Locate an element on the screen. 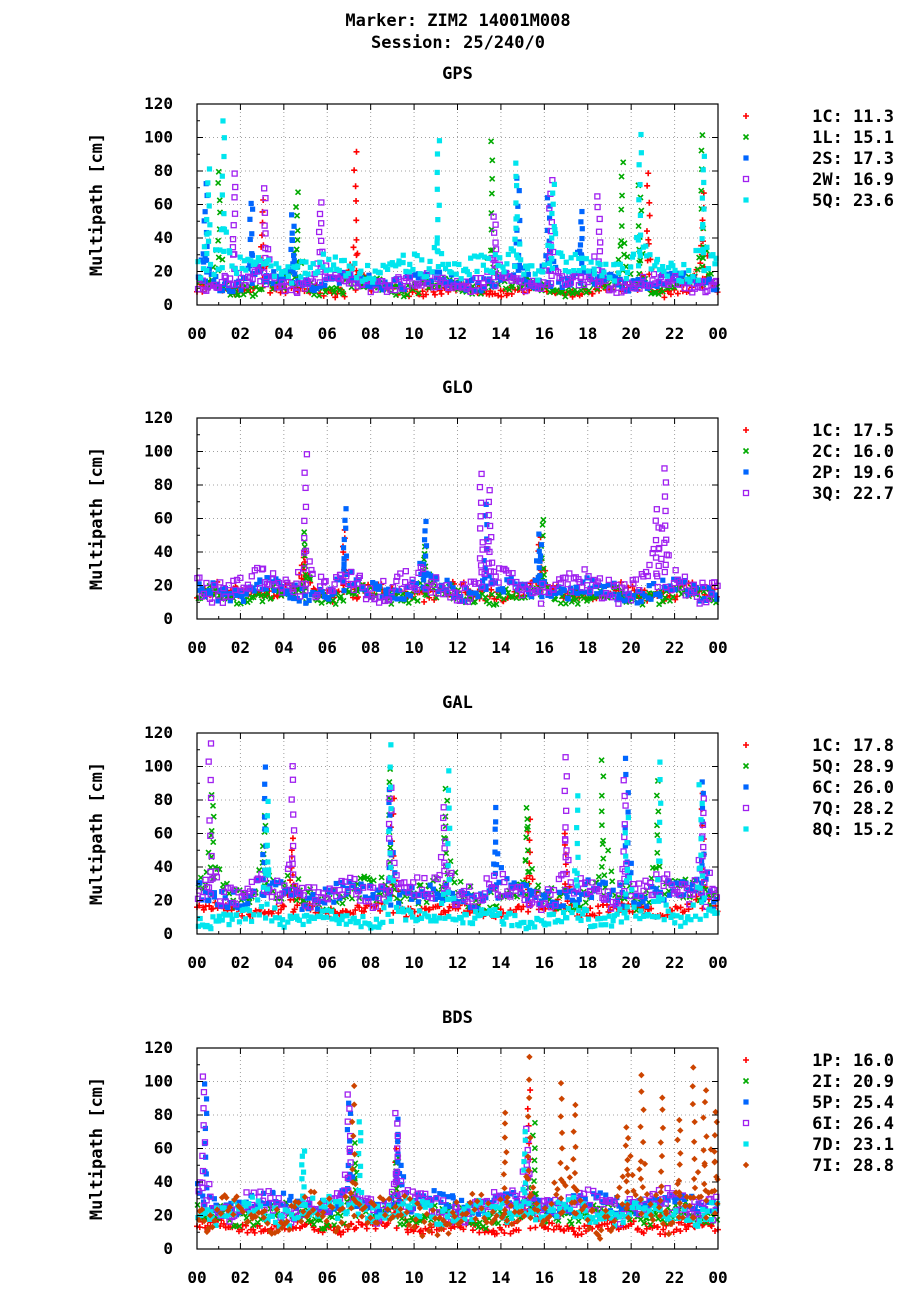  y-tick-label: 100 is located at coordinates (158, 766).